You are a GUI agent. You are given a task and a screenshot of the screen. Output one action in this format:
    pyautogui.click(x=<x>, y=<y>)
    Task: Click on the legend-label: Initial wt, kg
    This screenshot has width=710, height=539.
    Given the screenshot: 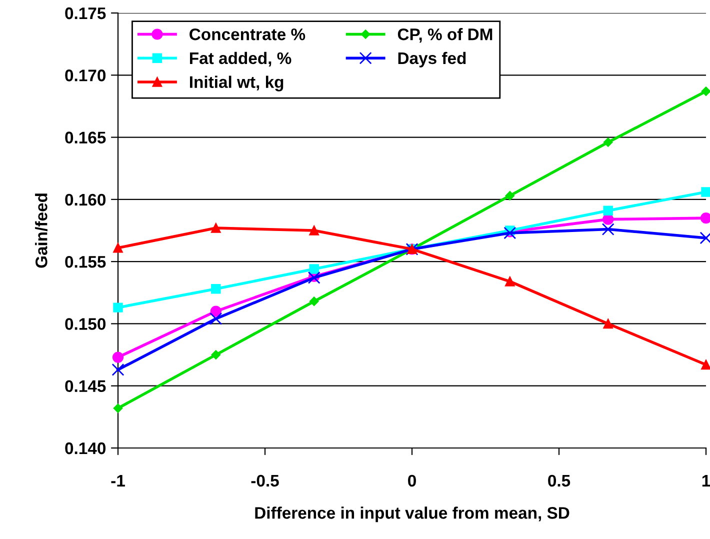 What is the action you would take?
    pyautogui.click(x=237, y=84)
    